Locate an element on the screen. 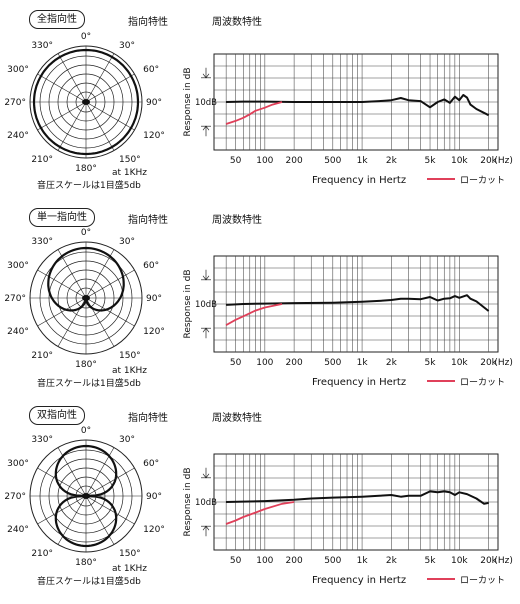 The image size is (520, 604). mic-center-dot is located at coordinates (86, 102).